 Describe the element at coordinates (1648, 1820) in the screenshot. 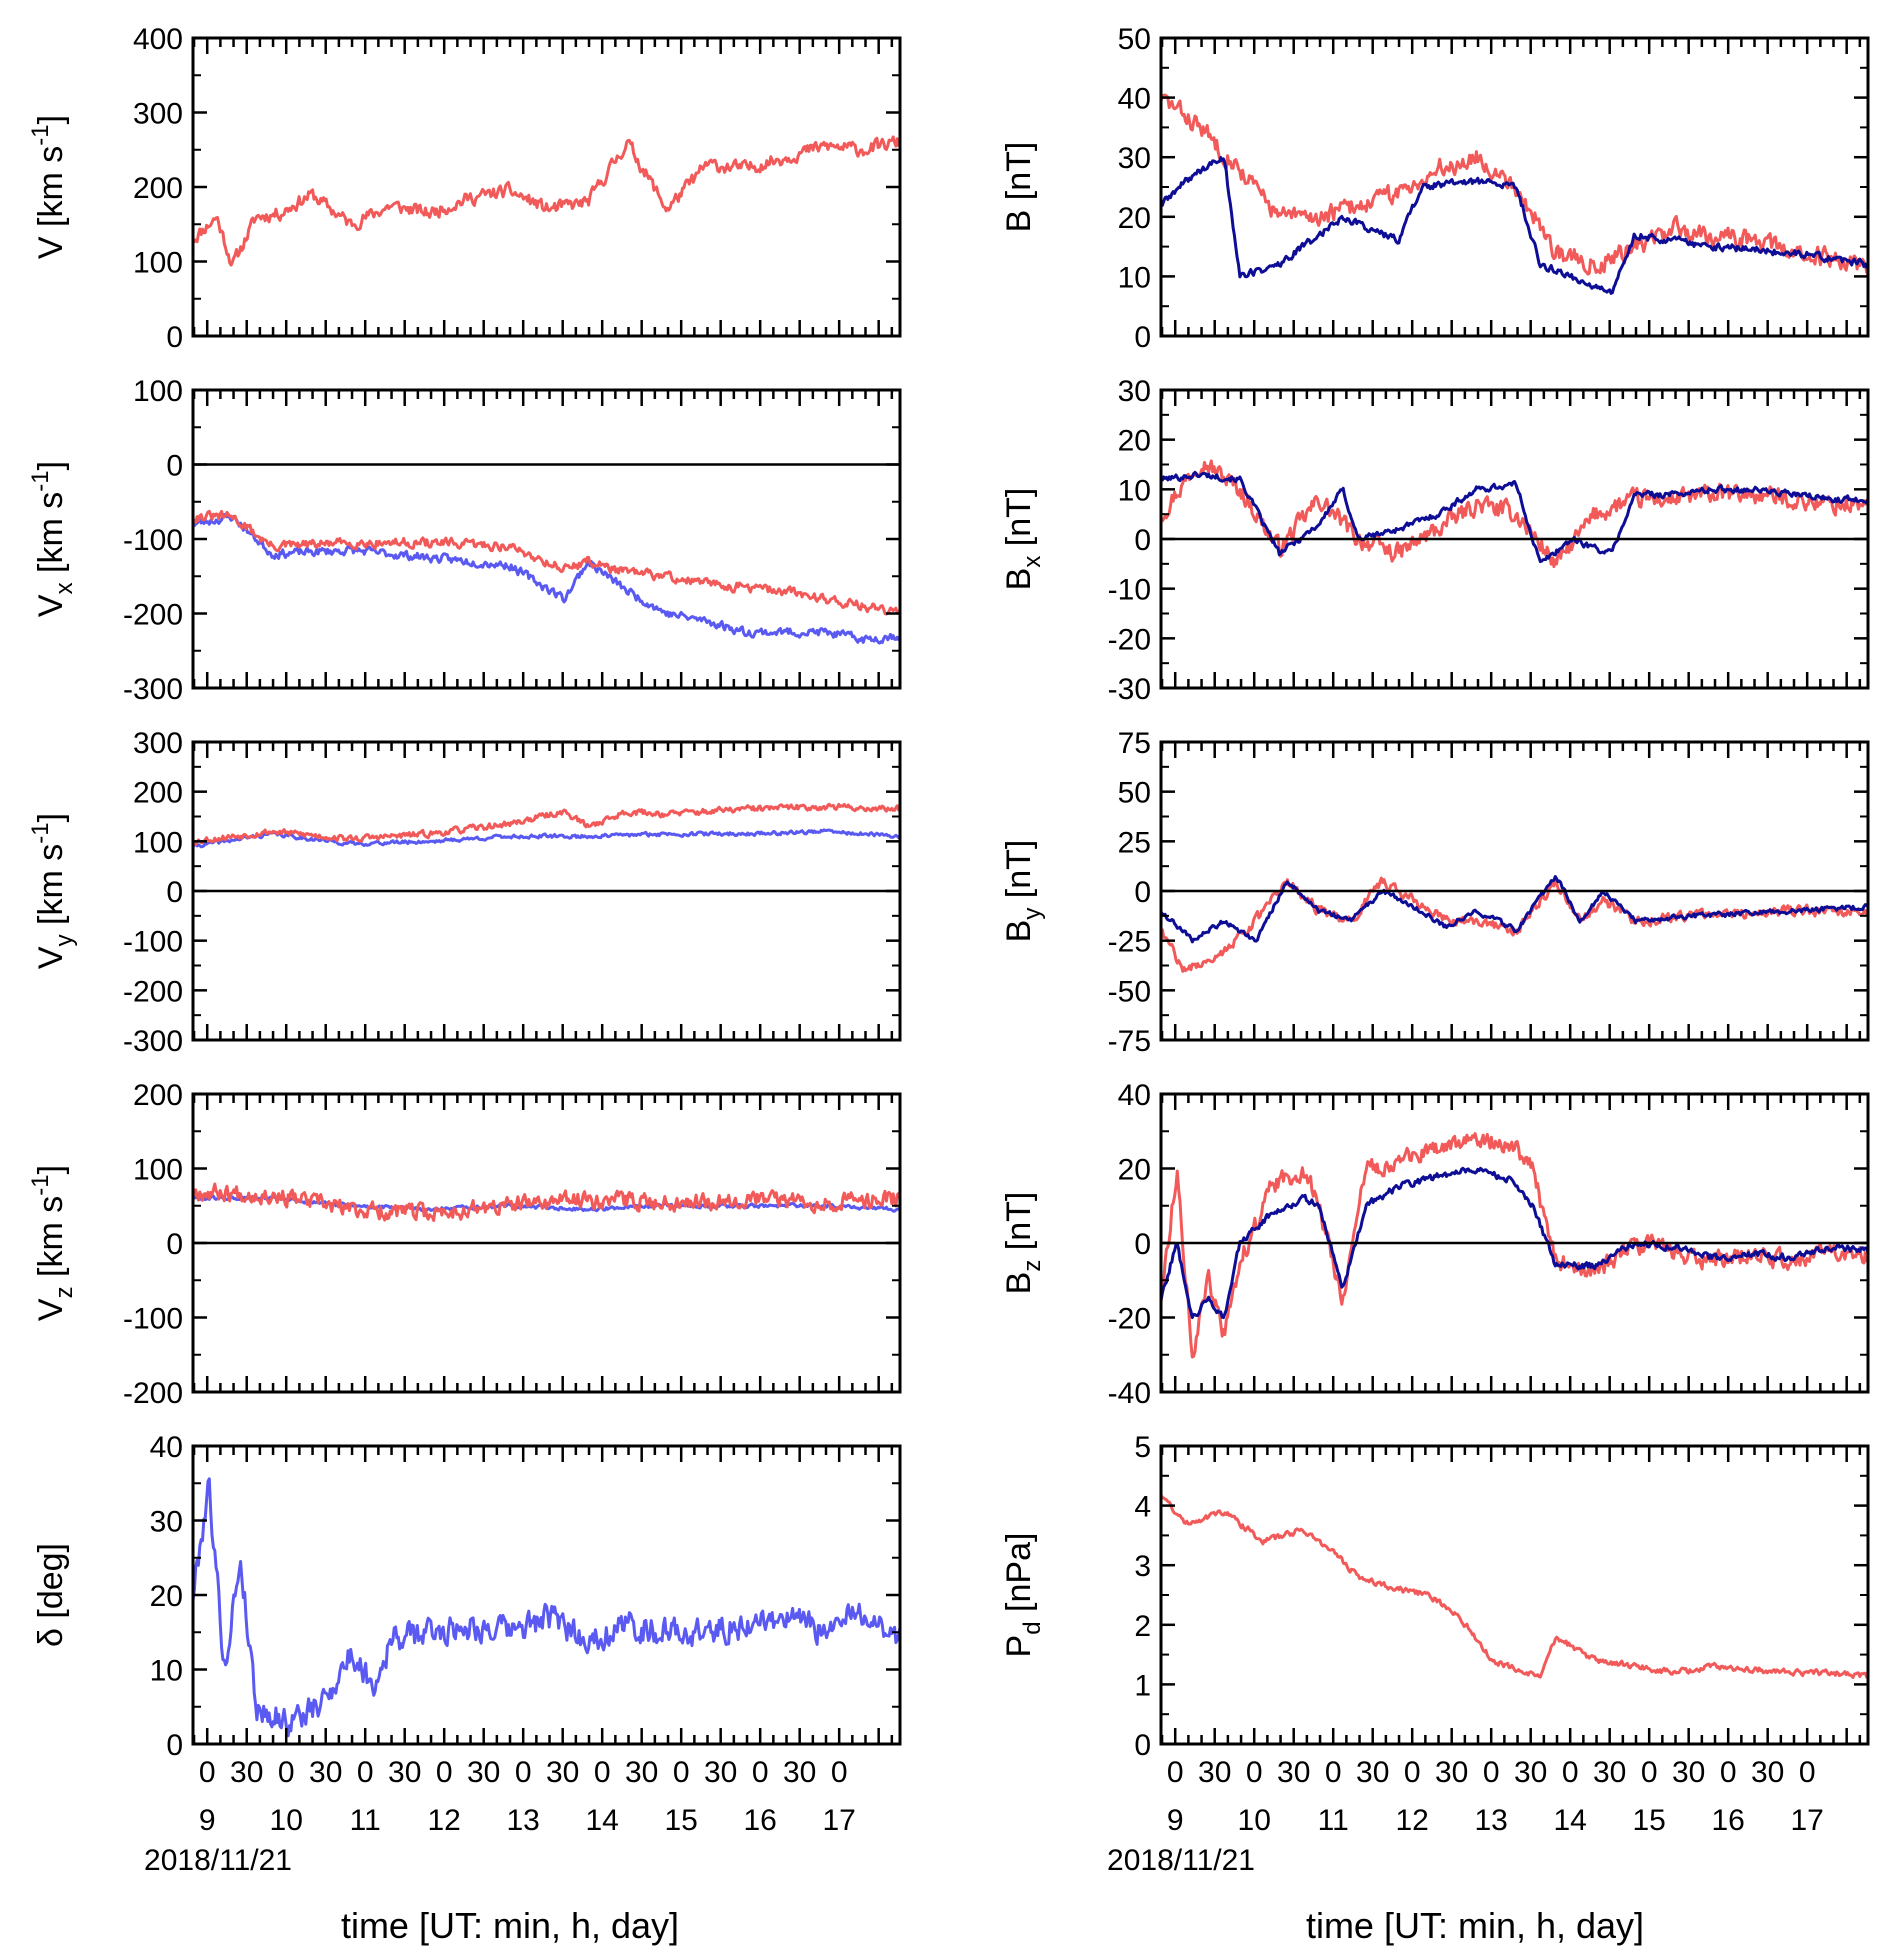

I see `x-hour-label-right-6: 15` at that location.